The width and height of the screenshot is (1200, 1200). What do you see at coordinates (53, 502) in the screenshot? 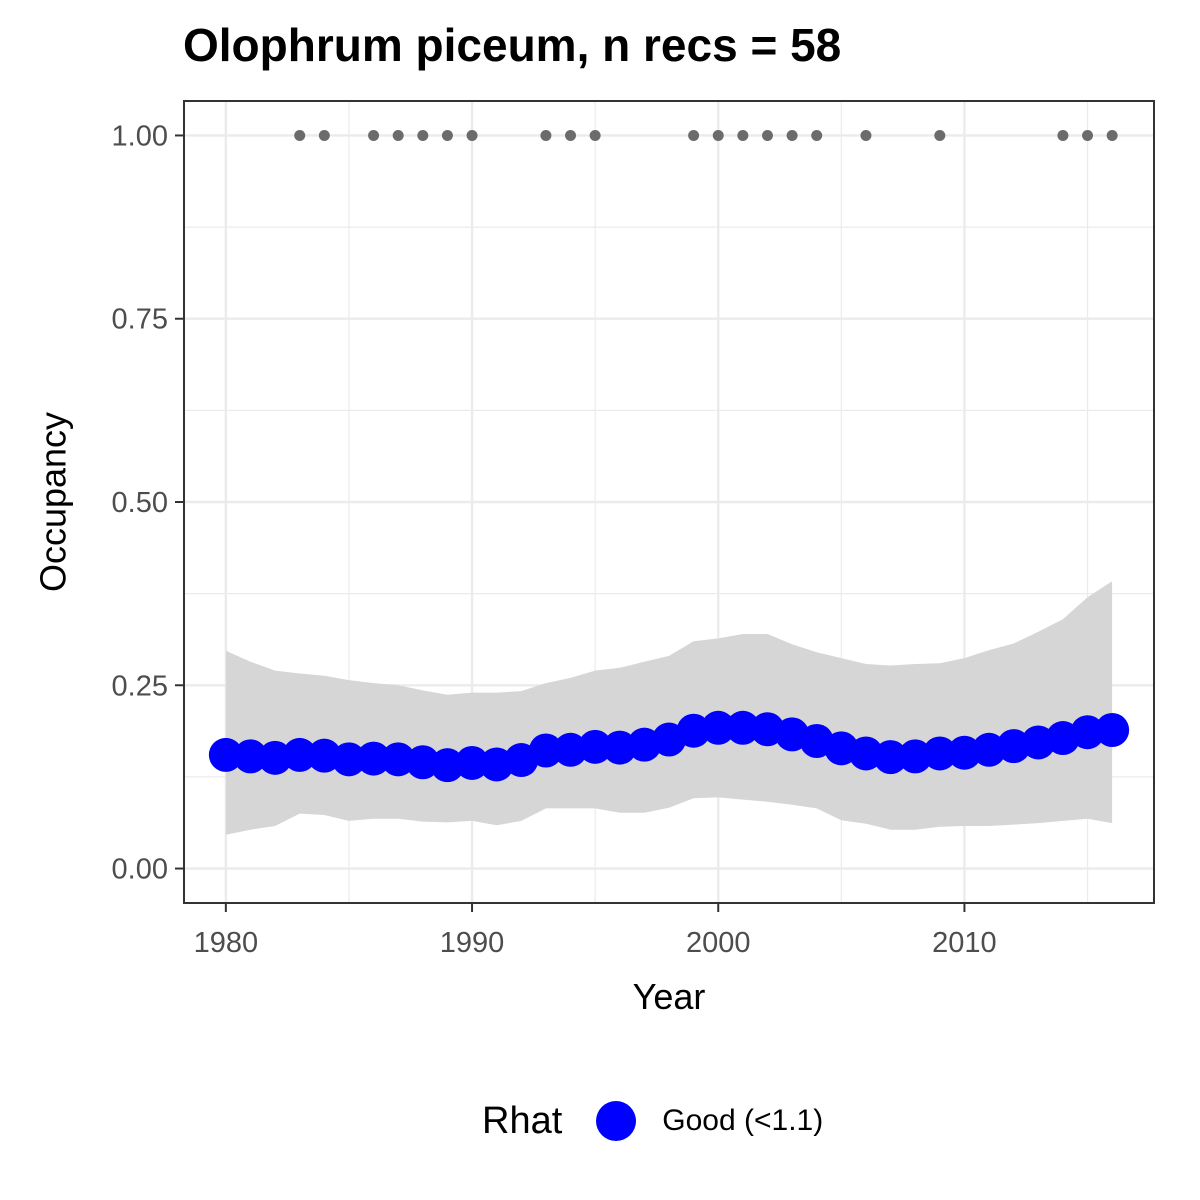
I see `y-axis-title: Occupancy` at bounding box center [53, 502].